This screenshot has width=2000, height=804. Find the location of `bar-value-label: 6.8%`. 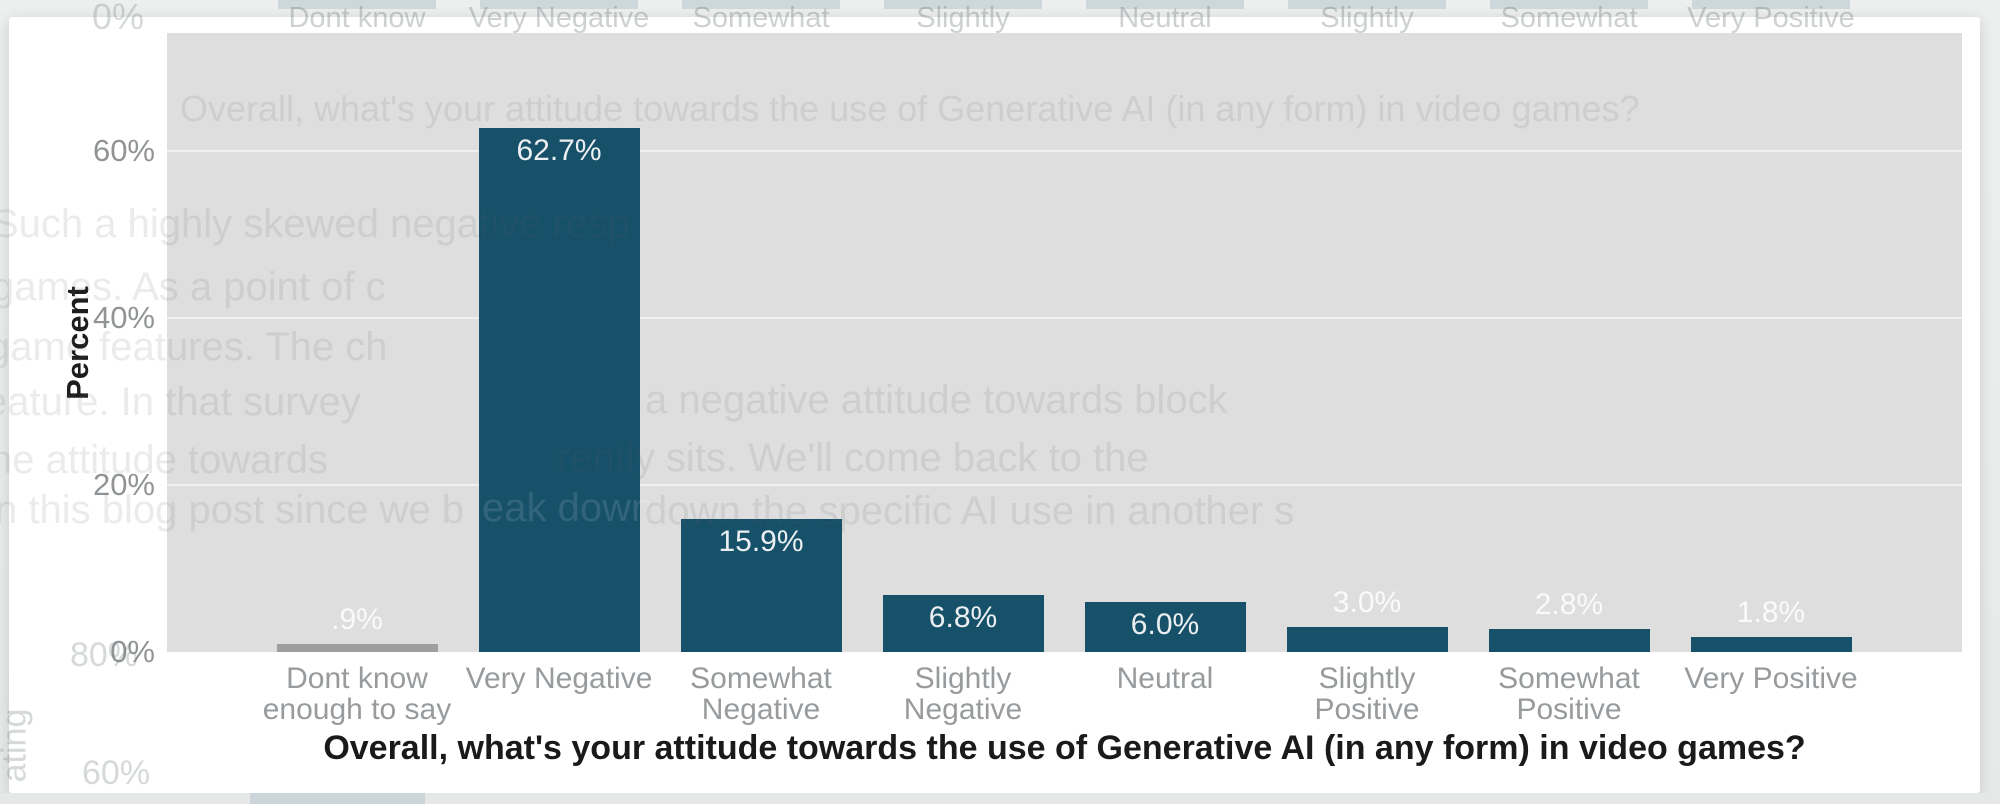

bar-value-label: 6.8% is located at coordinates (963, 618).